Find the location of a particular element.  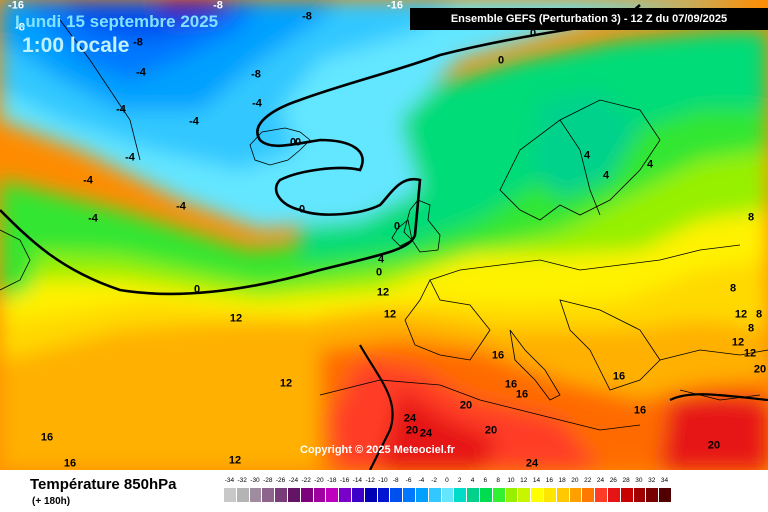

color-scale-tick: -14 is located at coordinates (357, 480).